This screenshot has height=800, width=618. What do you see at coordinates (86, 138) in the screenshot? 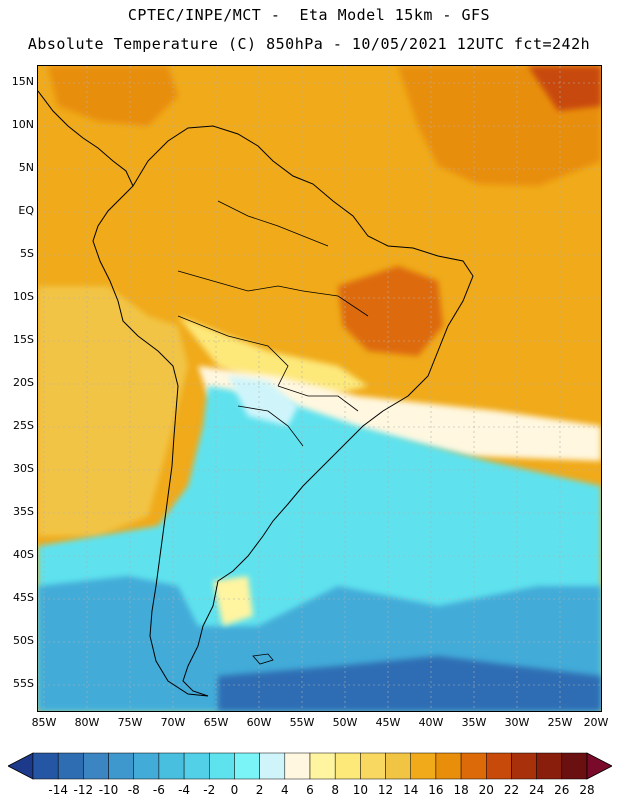
I see `central-america-outline` at bounding box center [86, 138].